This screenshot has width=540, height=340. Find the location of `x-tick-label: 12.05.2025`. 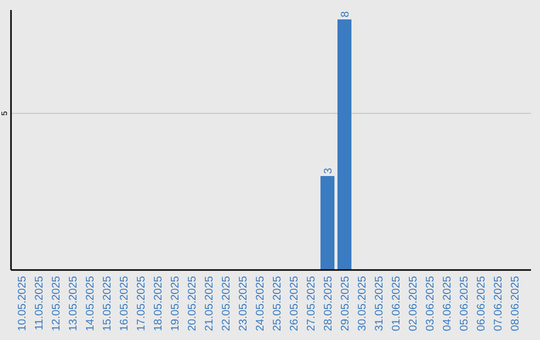

x-tick-label: 12.05.2025 is located at coordinates (56, 304).